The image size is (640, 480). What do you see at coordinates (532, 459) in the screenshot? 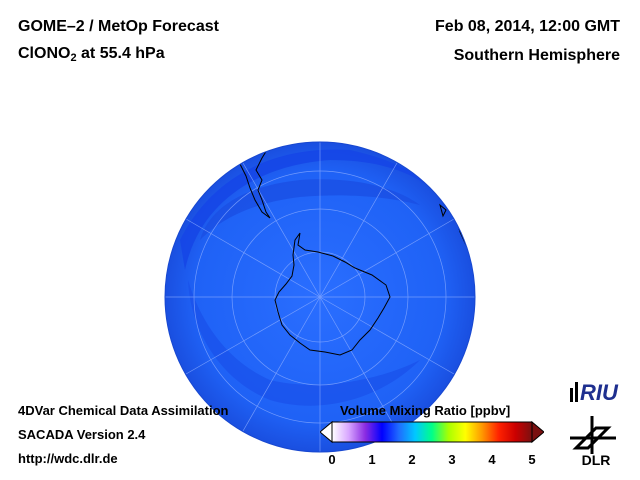
I see `colorbar-tick-label: 5` at bounding box center [532, 459].